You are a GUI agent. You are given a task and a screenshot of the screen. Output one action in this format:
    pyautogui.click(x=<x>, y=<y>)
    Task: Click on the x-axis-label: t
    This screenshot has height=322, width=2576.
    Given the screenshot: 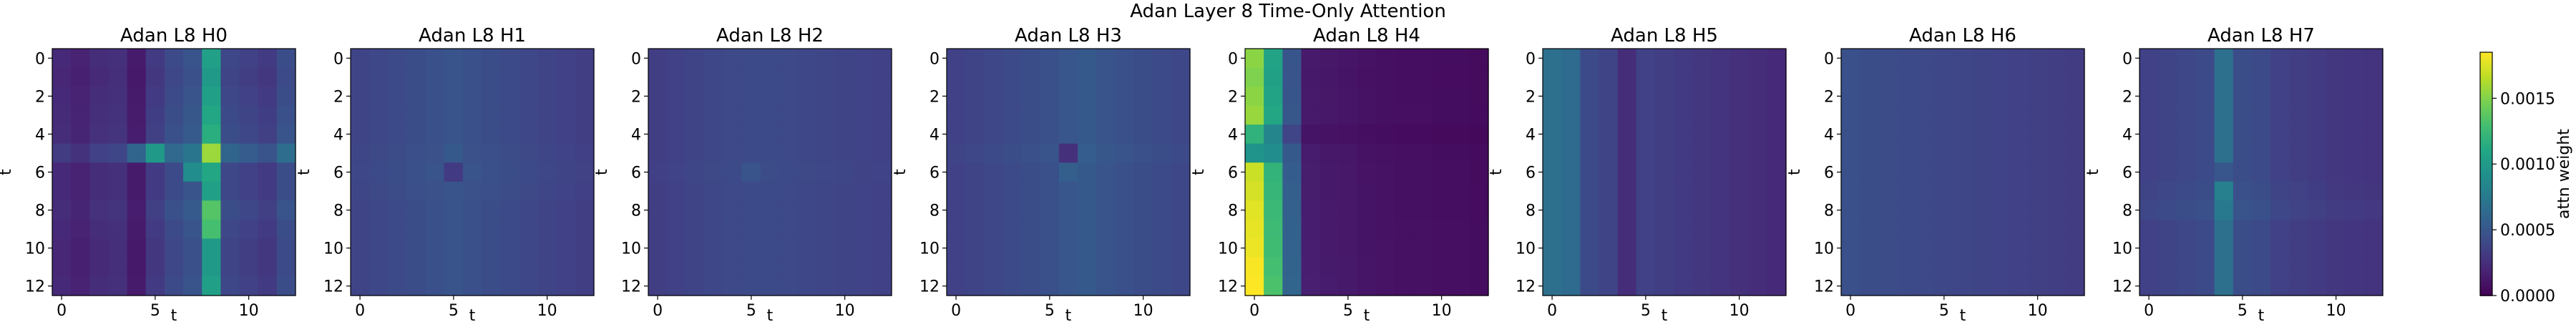 What is the action you would take?
    pyautogui.click(x=770, y=314)
    